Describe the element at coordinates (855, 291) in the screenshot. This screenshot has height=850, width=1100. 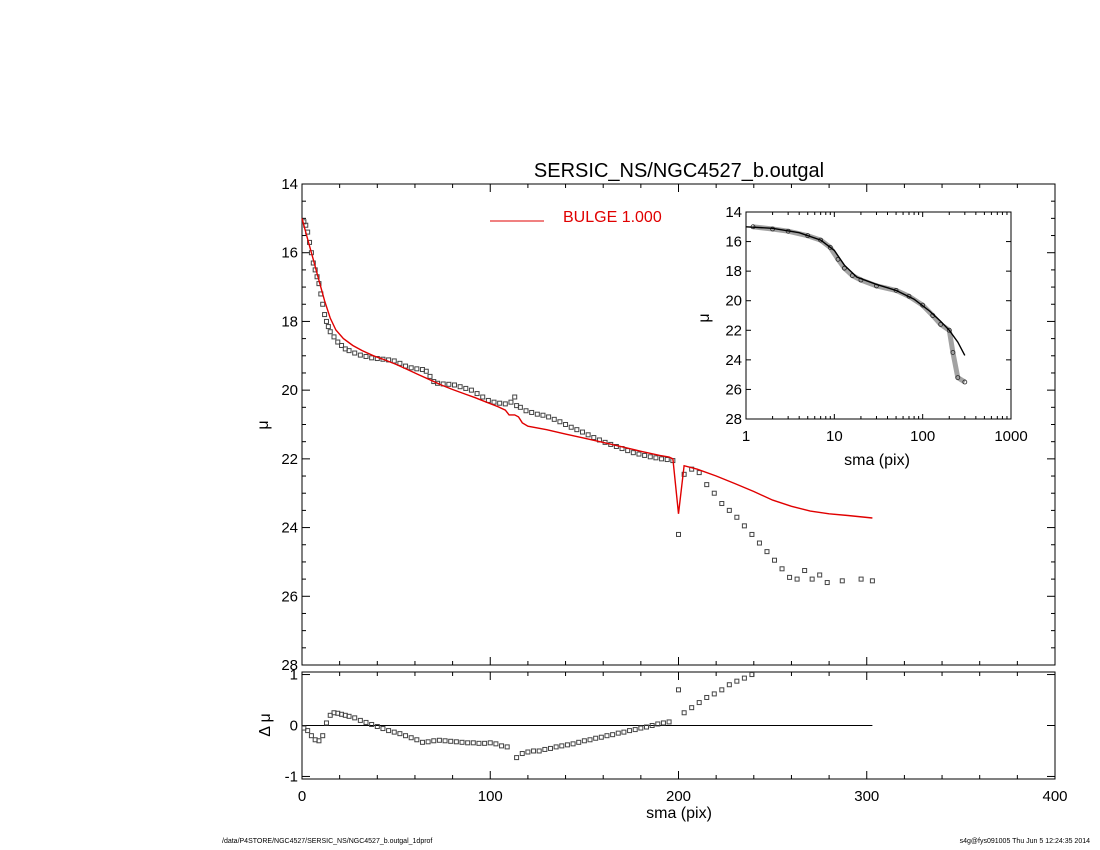
I see `inset-model-line` at that location.